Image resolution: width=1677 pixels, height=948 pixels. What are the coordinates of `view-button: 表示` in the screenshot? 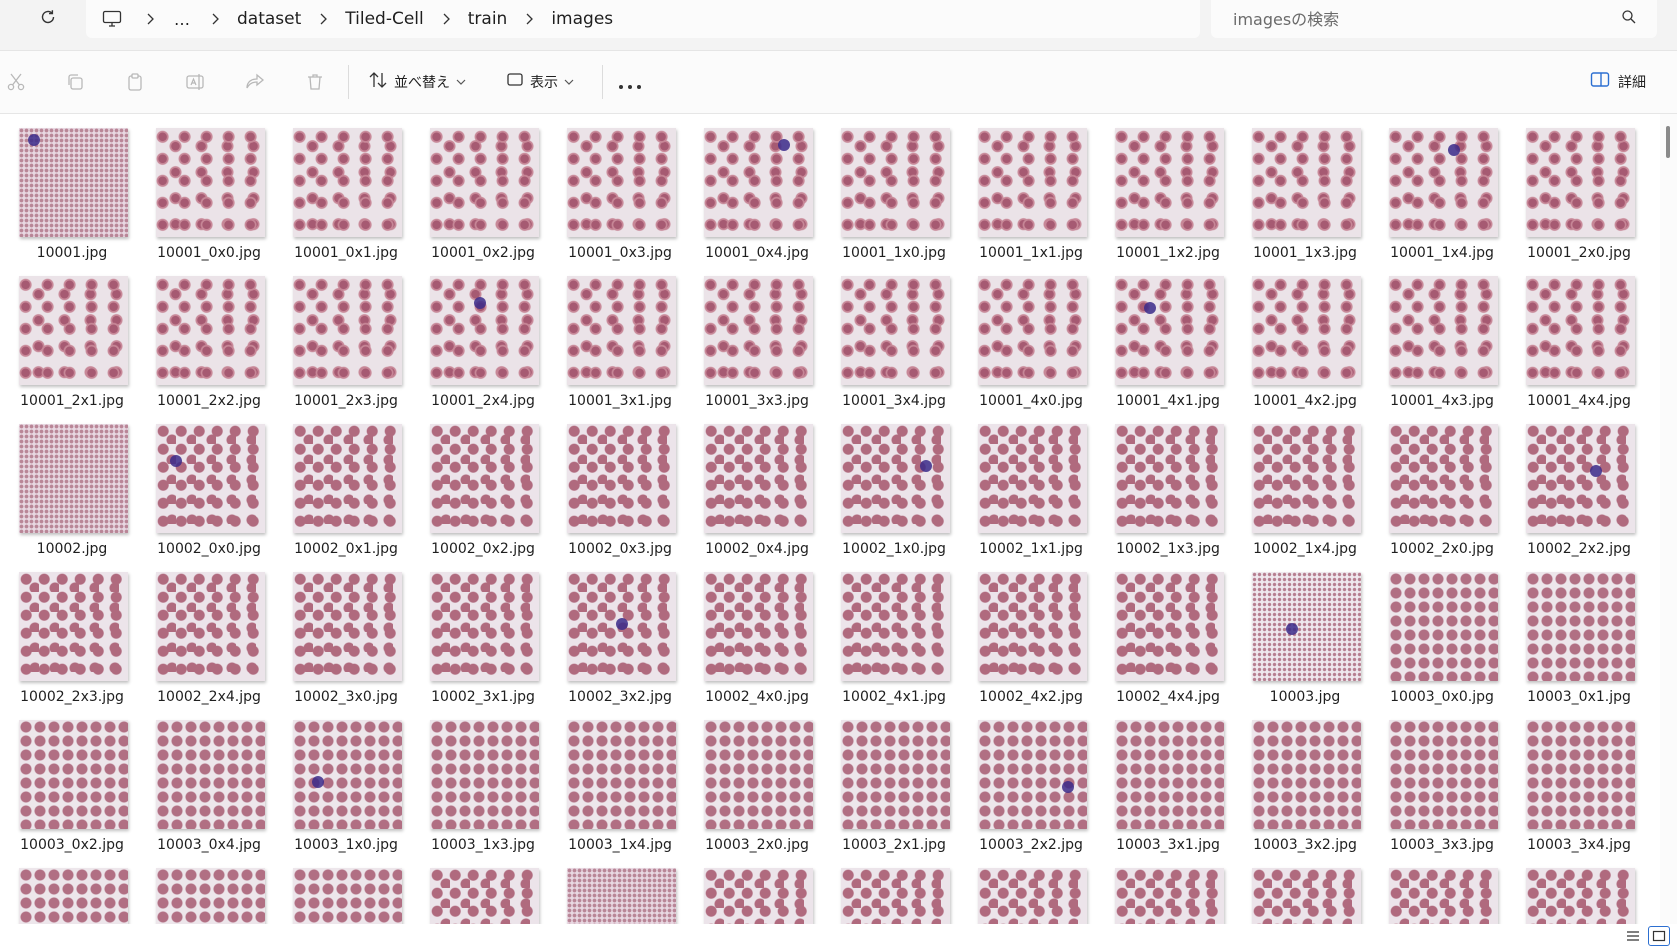 It's located at (540, 82).